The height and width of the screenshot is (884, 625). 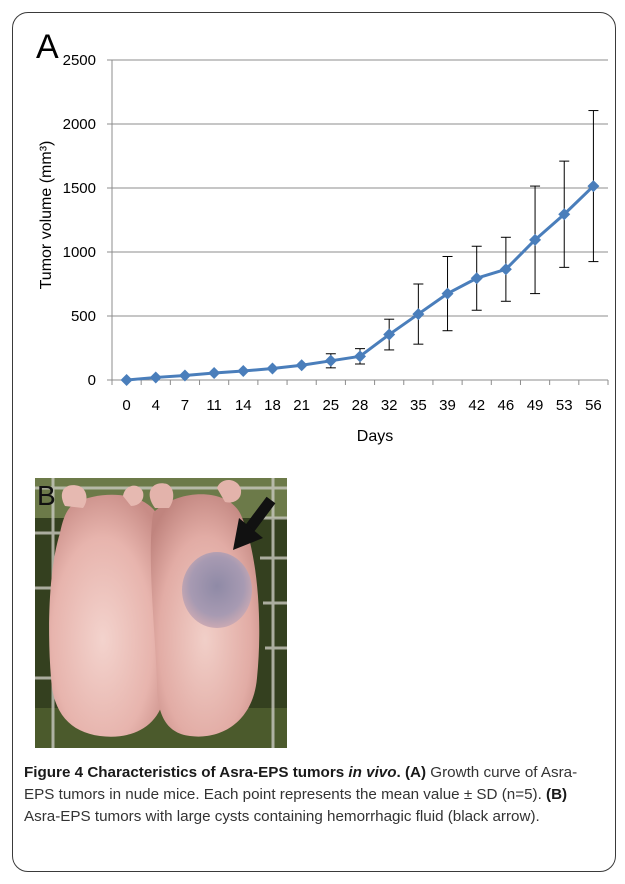 I want to click on x-tick-label: 18, so click(x=272, y=405).